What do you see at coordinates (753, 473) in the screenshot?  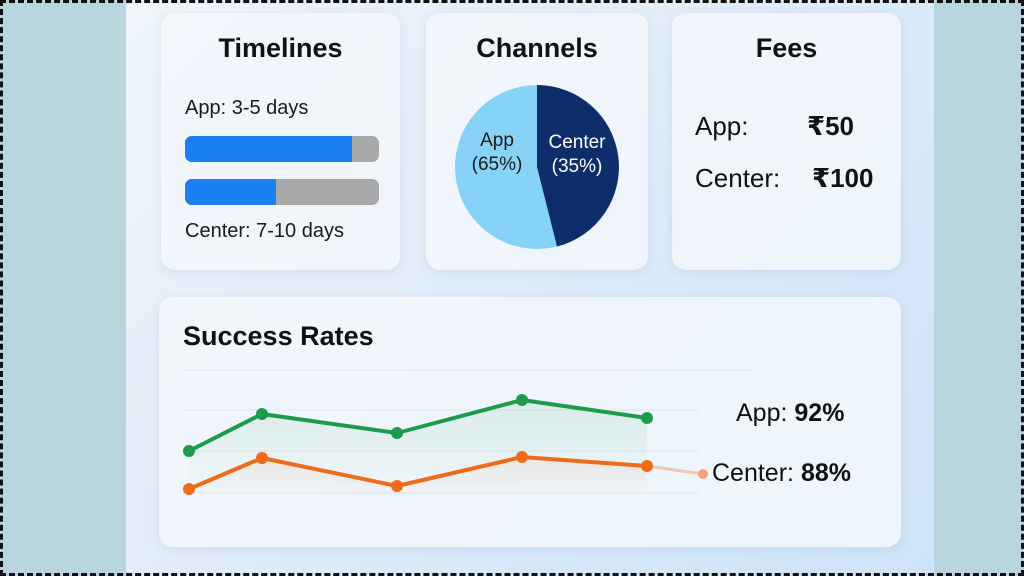 I see `center-legend-label: Center:` at bounding box center [753, 473].